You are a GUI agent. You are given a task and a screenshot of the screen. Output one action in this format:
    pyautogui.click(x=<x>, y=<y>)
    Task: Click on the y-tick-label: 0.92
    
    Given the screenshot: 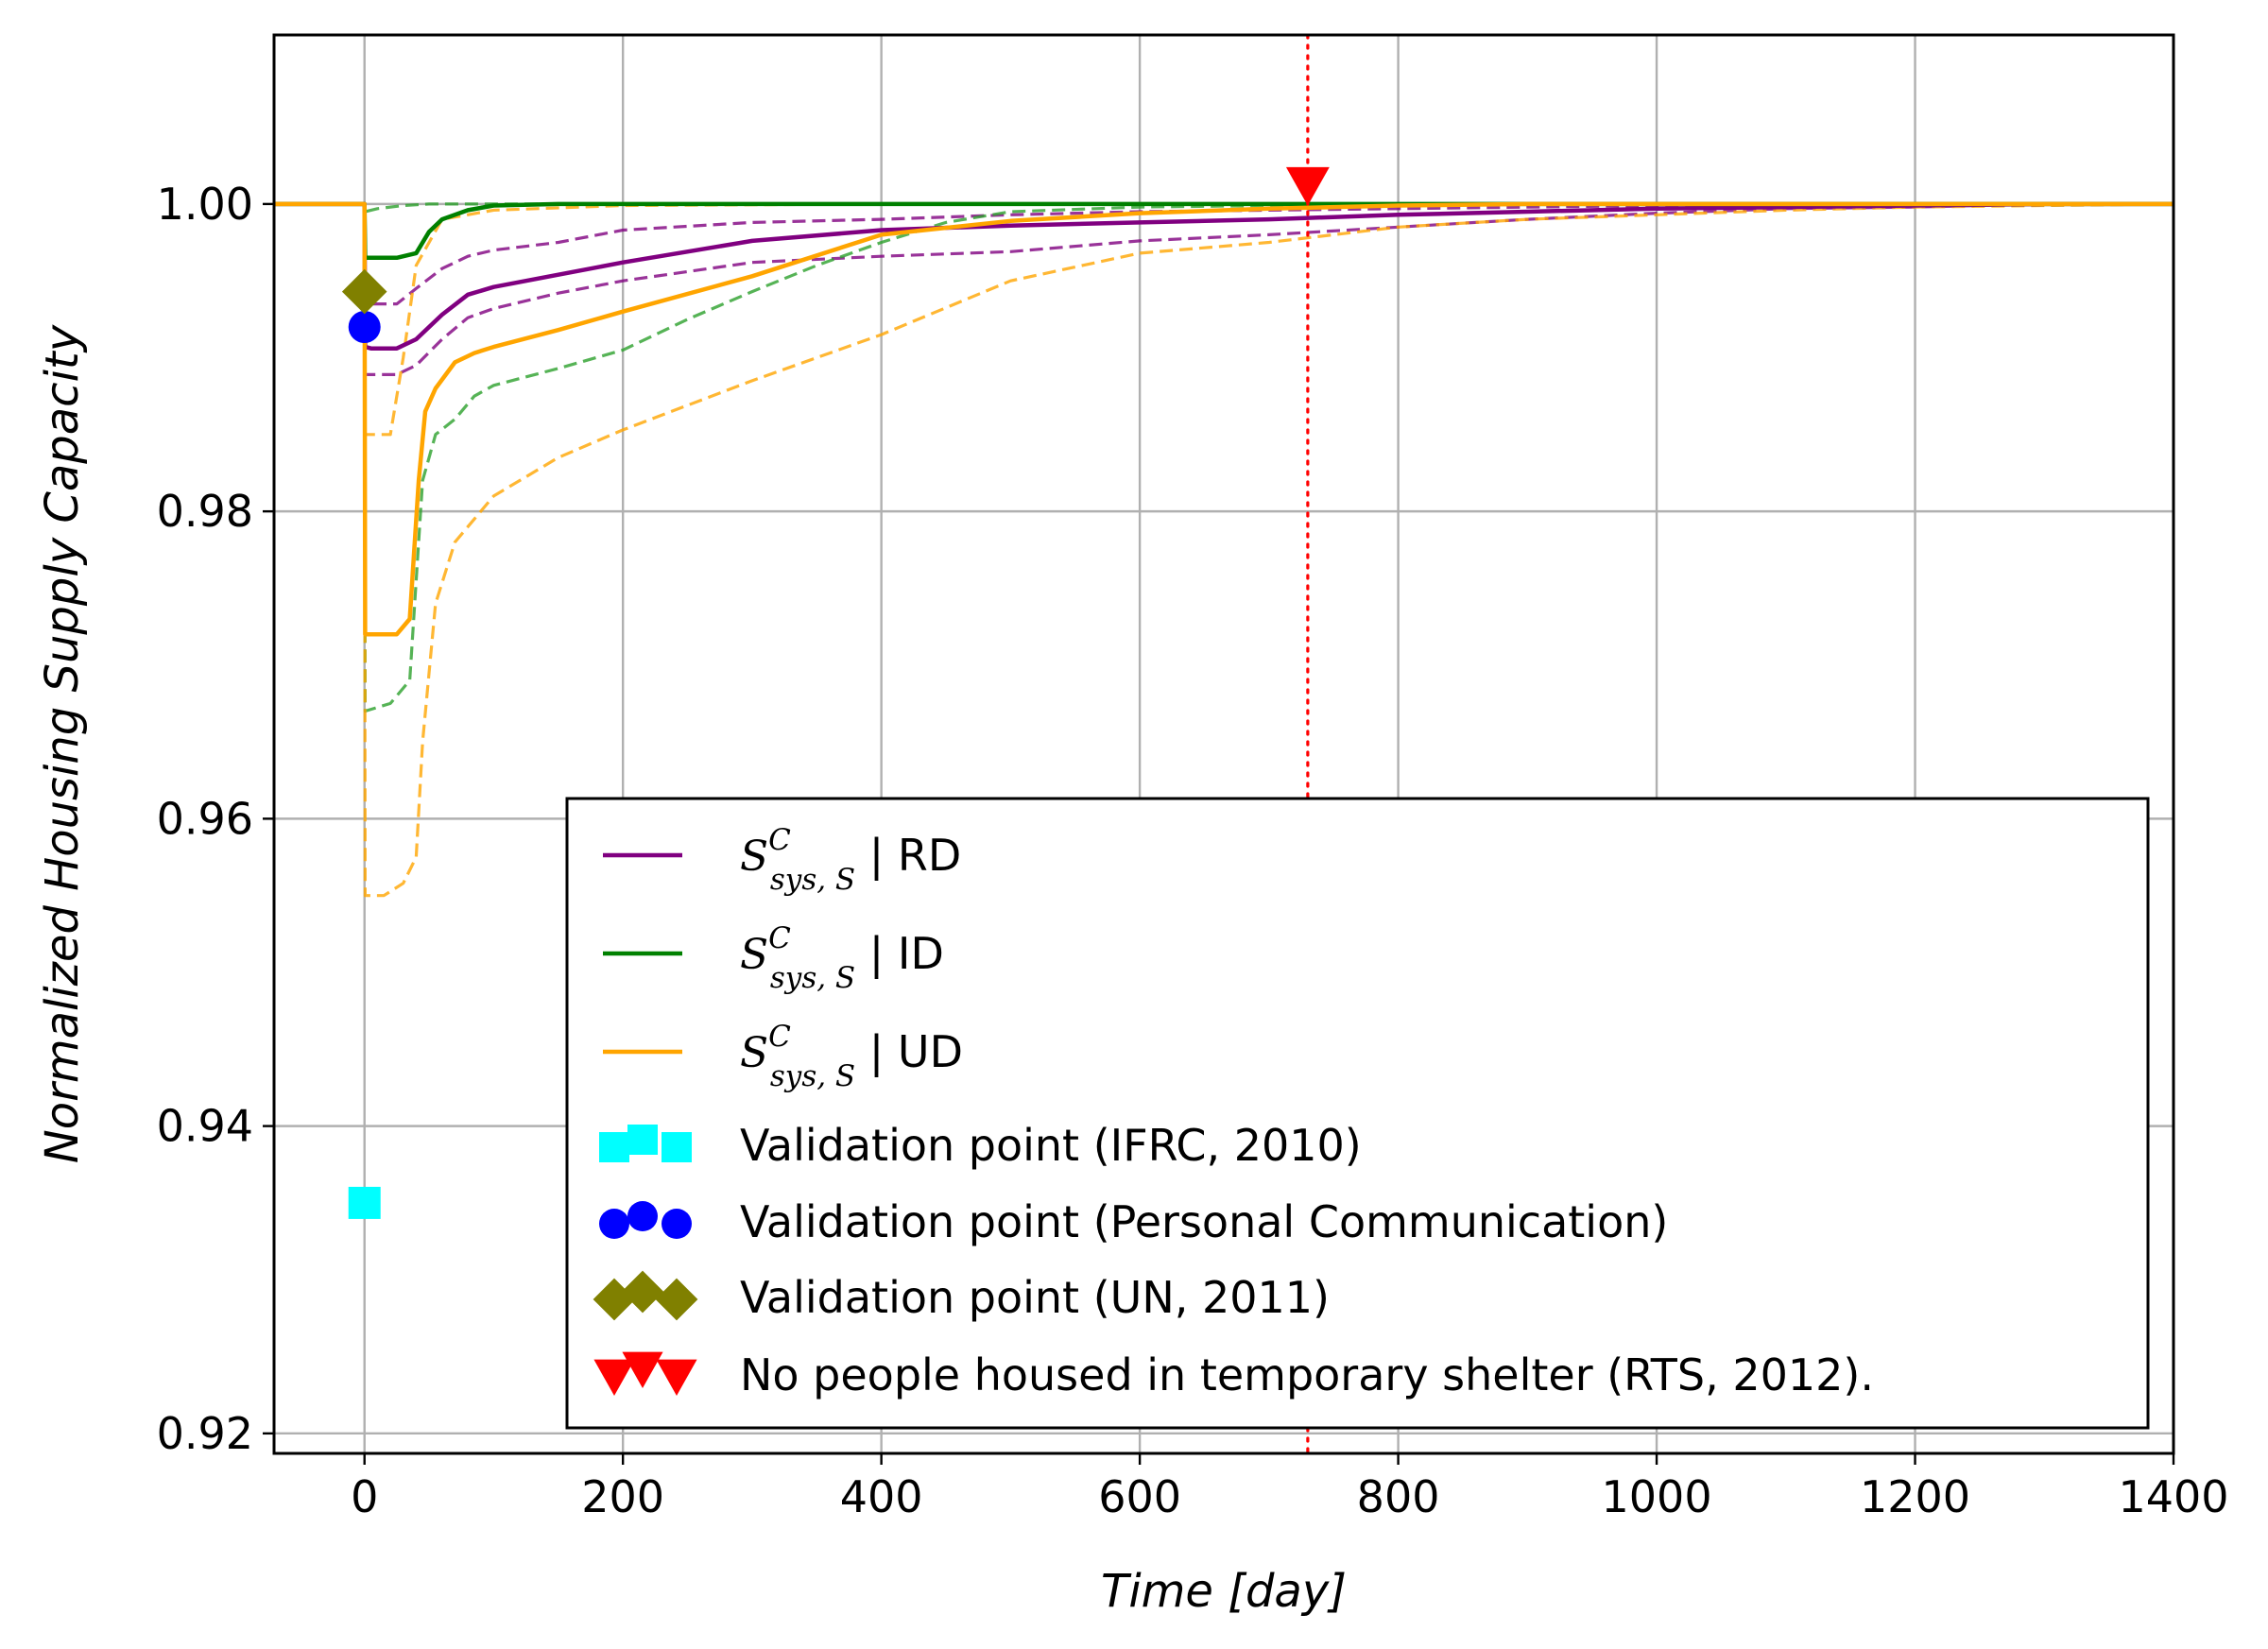 What is the action you would take?
    pyautogui.click(x=205, y=1433)
    